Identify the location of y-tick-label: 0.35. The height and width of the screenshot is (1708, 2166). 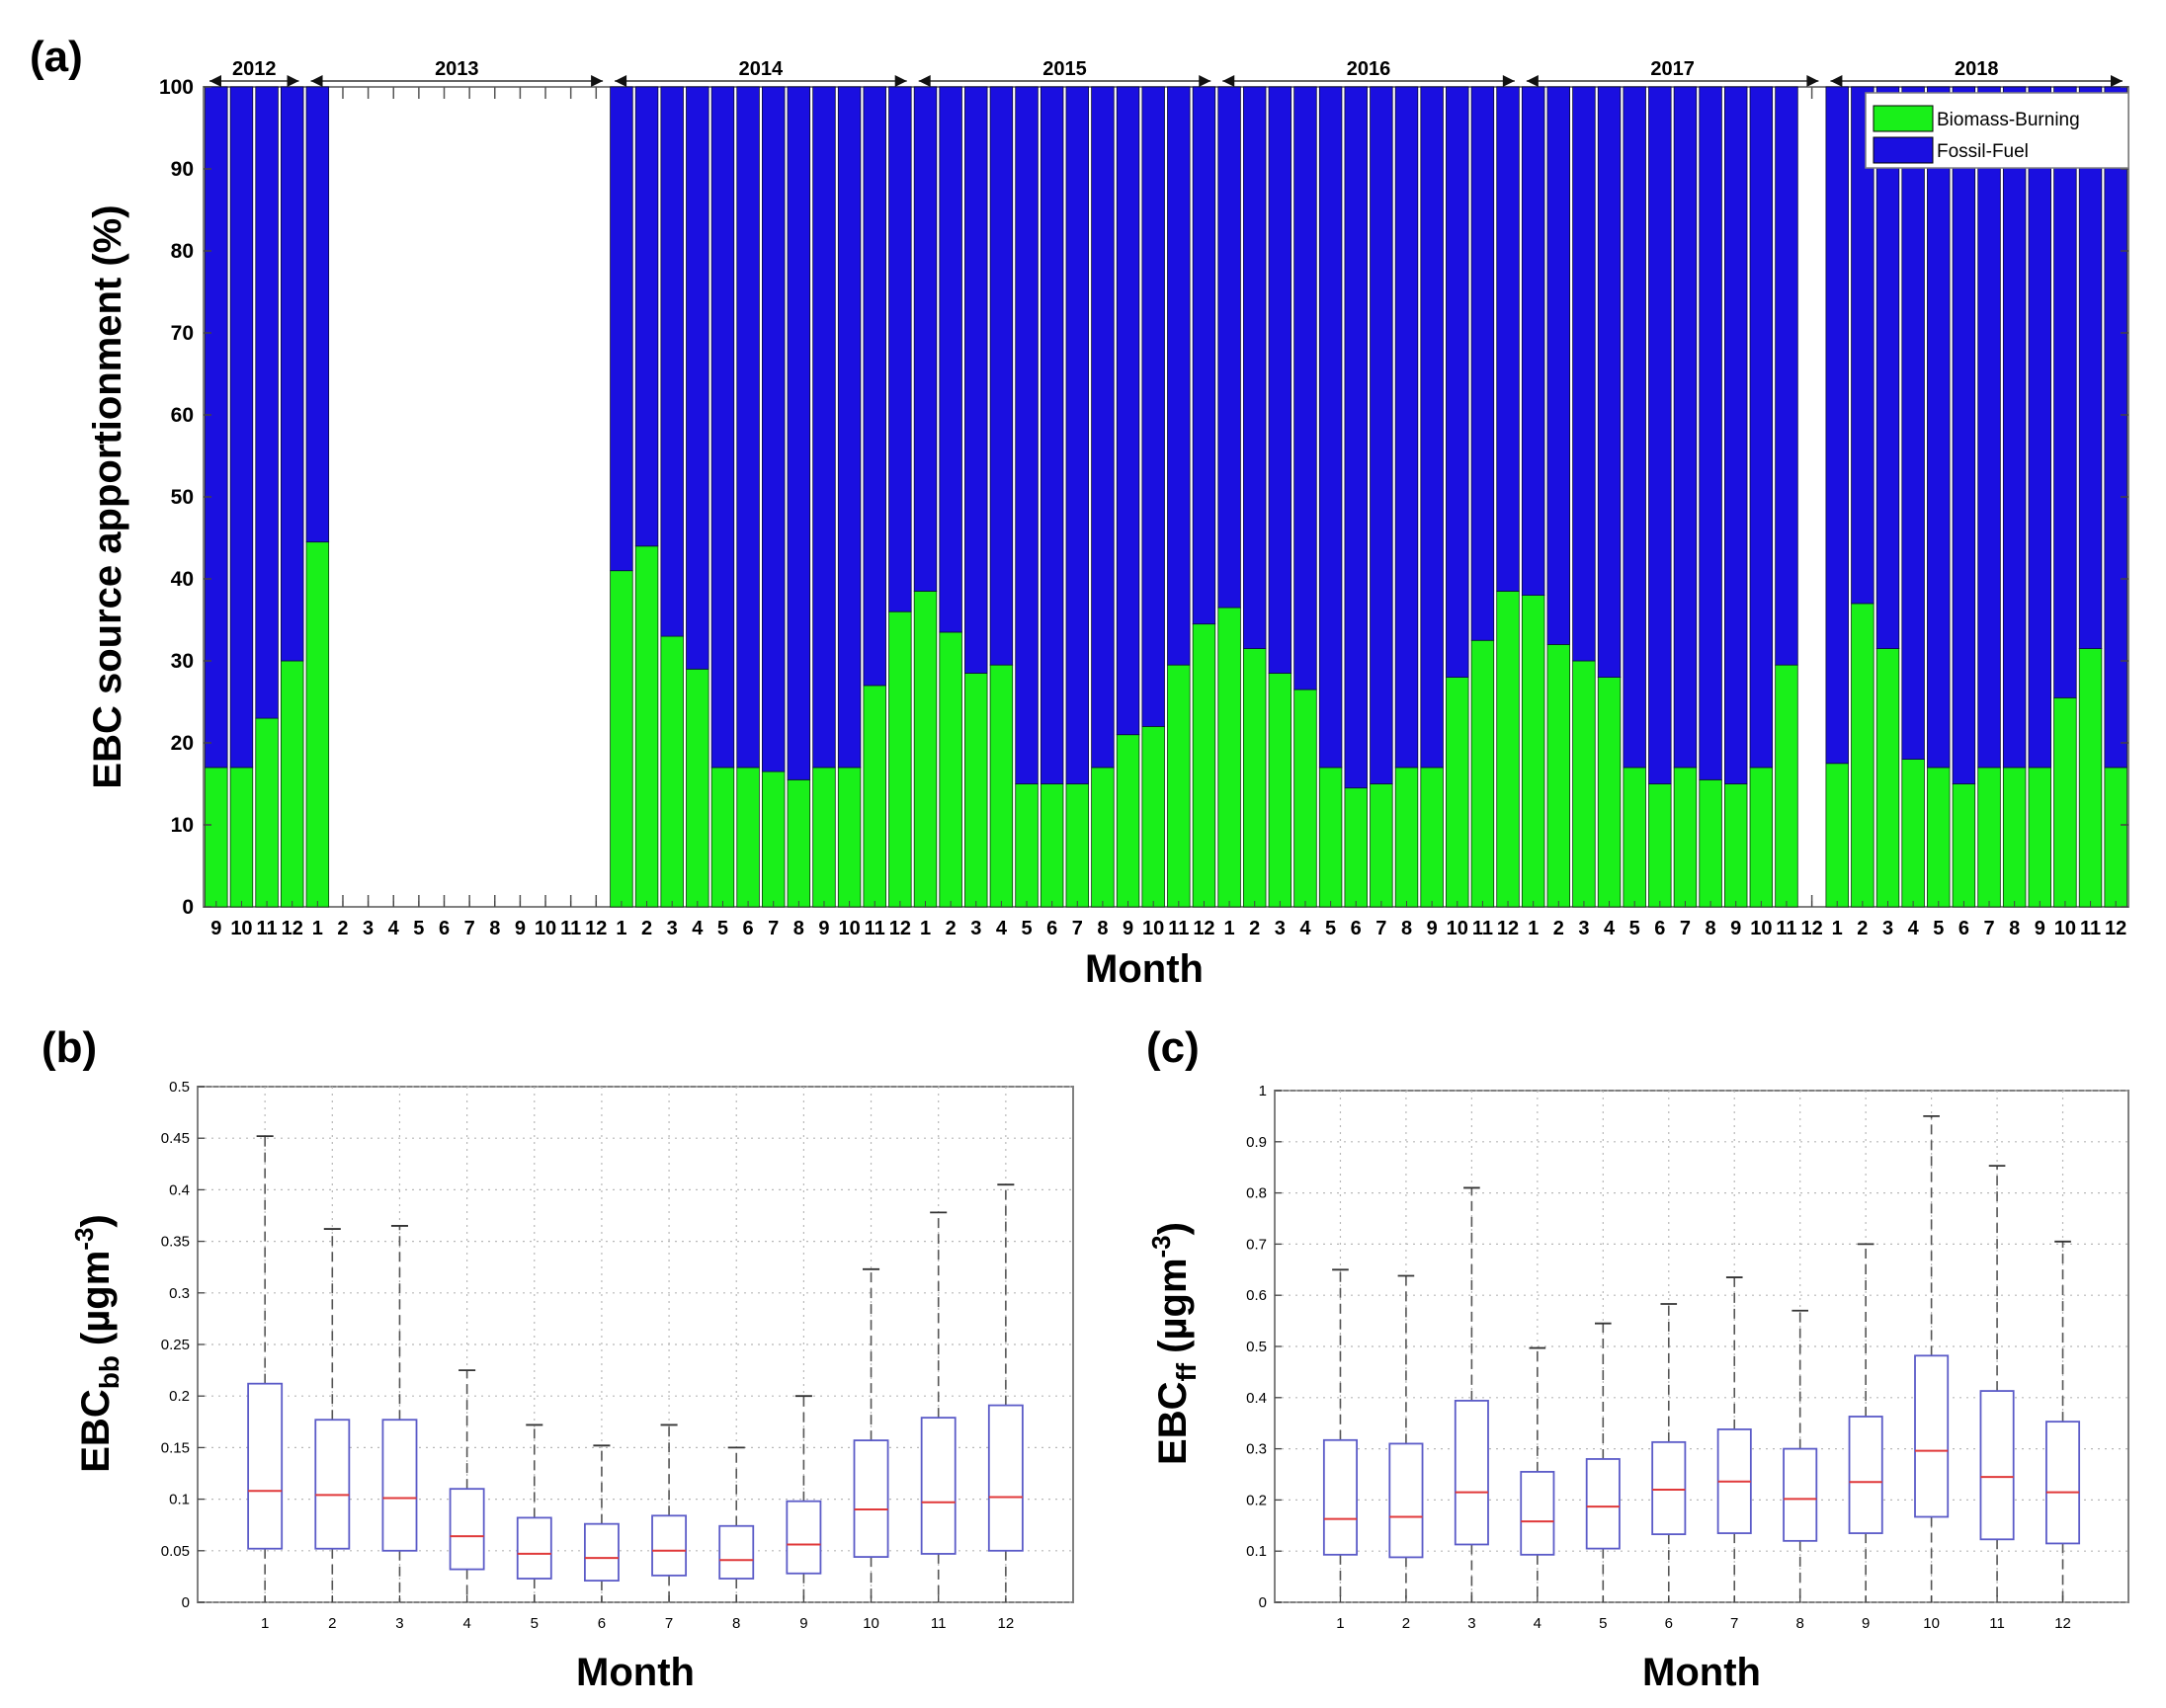
(176, 1242).